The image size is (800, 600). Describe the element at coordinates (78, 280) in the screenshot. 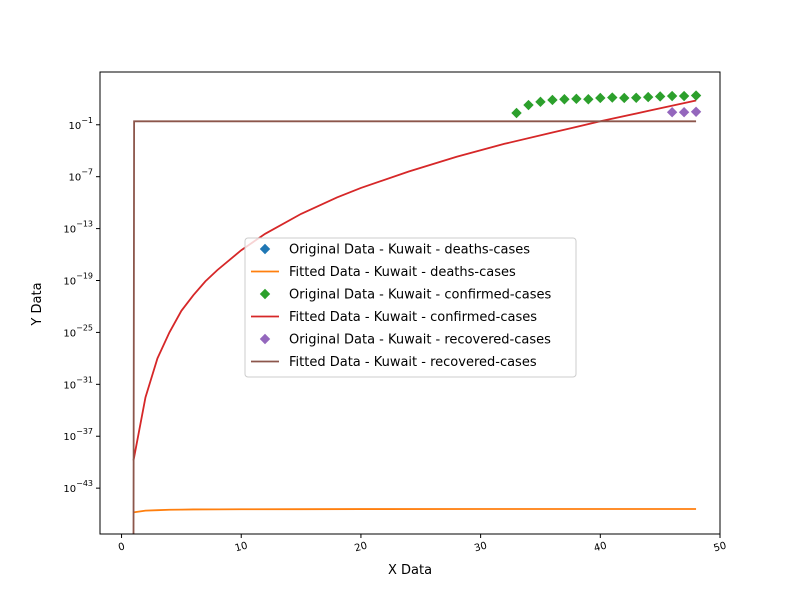

I see `y-tick-label: 10⁻¹⁹` at that location.